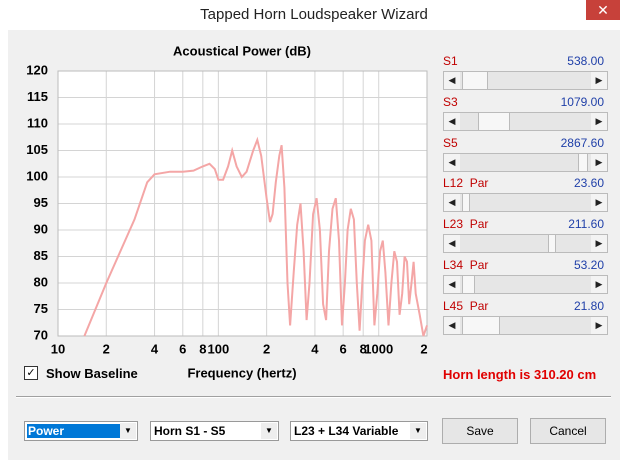 The width and height of the screenshot is (628, 468). I want to click on combo-text: Power, so click(46, 431).